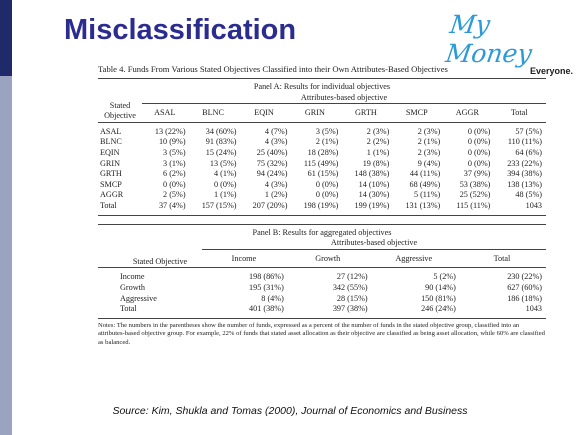 The width and height of the screenshot is (580, 435). Describe the element at coordinates (524, 277) in the screenshot. I see `cell: 230 (22%)` at that location.